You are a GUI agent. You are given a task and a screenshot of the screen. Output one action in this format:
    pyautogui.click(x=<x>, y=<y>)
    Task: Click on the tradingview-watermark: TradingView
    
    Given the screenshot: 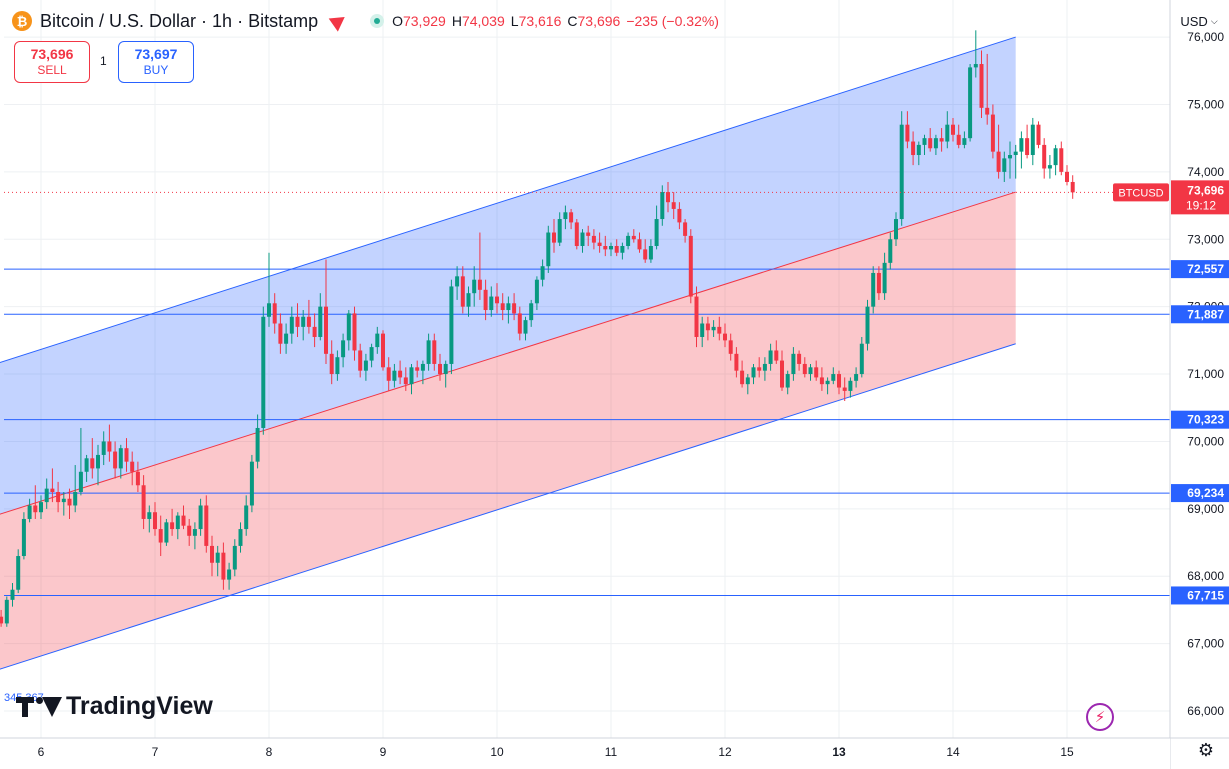 What is the action you would take?
    pyautogui.click(x=114, y=706)
    